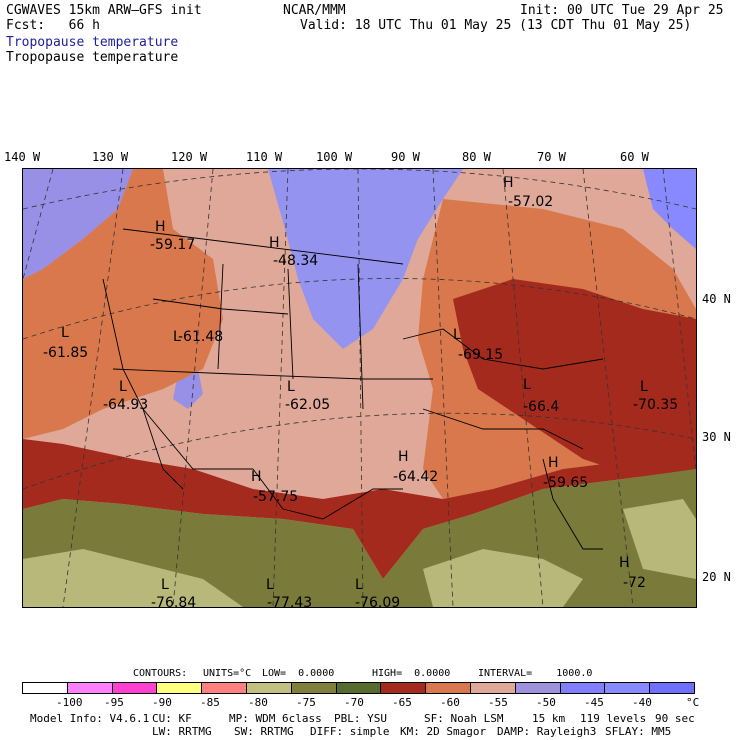  Describe the element at coordinates (669, 209) in the screenshot. I see `region-ne-warm` at that location.